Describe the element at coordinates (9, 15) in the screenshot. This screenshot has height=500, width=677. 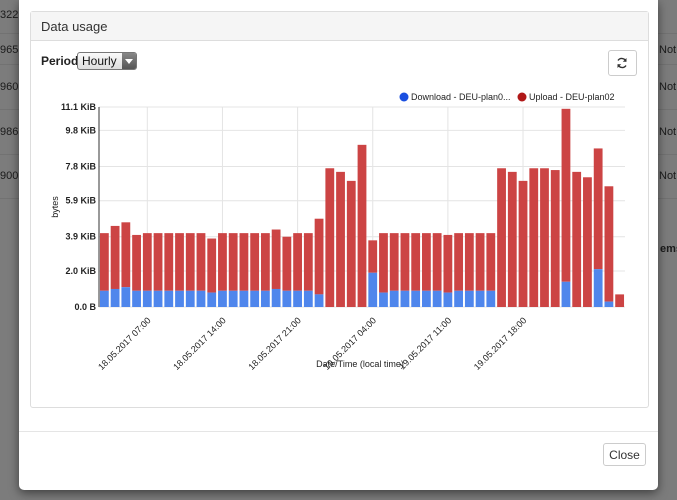
I see `background-cell: 322` at that location.